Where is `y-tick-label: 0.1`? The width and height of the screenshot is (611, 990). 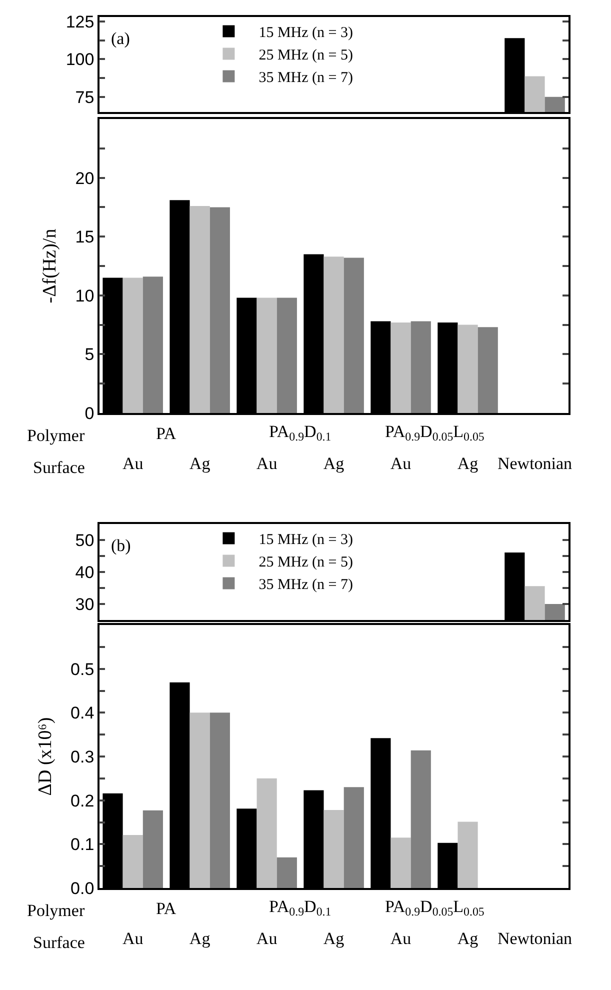
y-tick-label: 0.1 is located at coordinates (82, 844).